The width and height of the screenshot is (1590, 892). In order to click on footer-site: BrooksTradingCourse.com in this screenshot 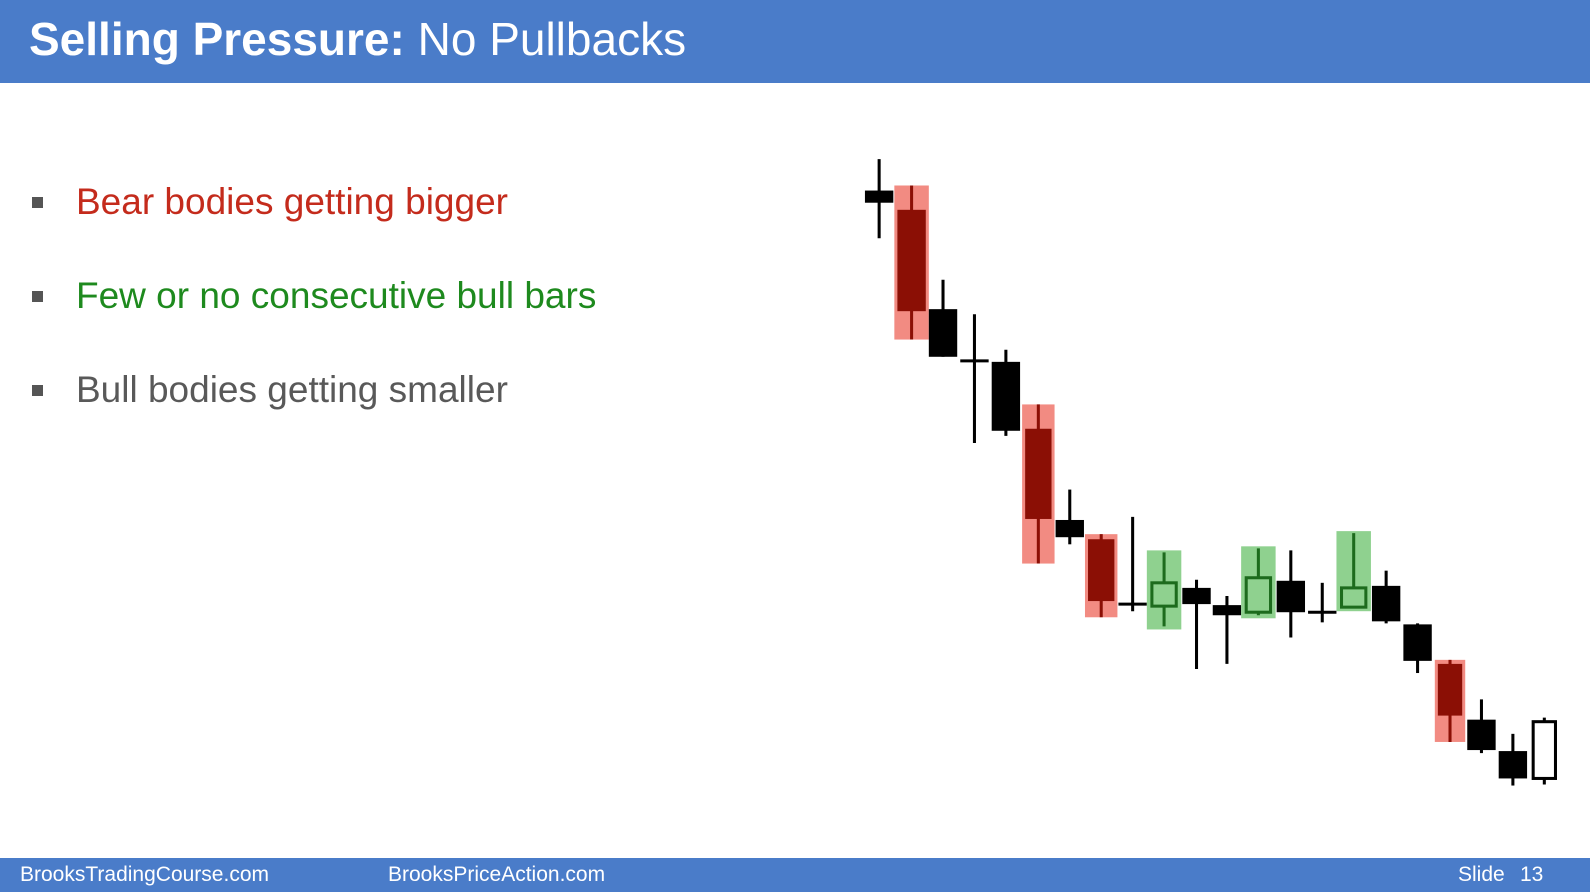, I will do `click(144, 874)`.